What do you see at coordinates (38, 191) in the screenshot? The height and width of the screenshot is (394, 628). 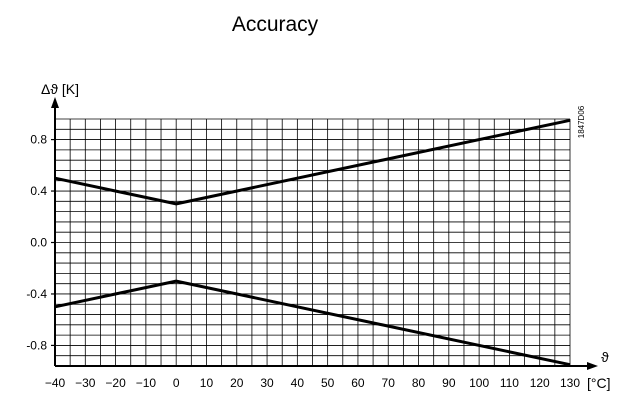 I see `y-tick-label: 0.4` at bounding box center [38, 191].